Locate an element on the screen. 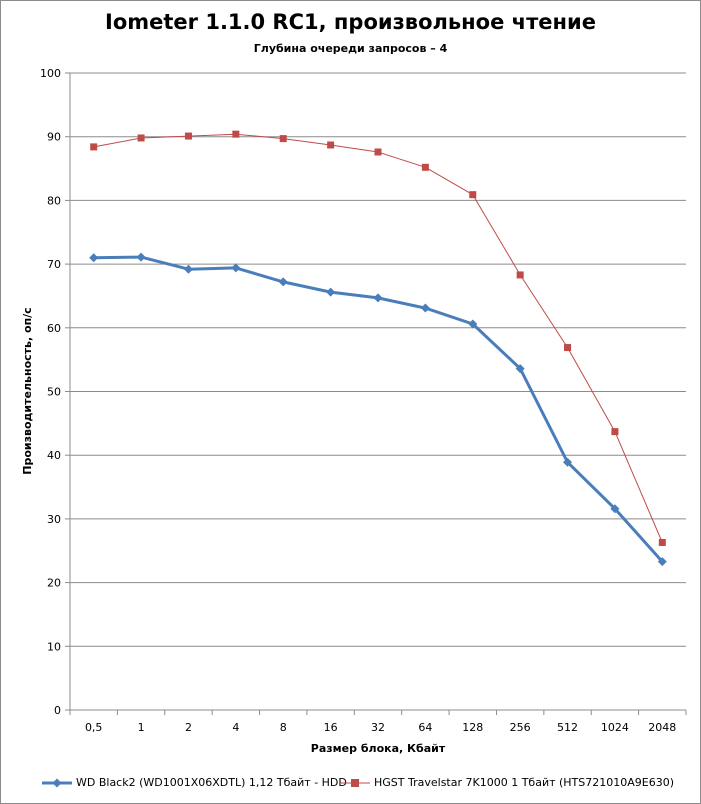  x-tick-labels: 0,5 1 2 4 8 16 32 64 128 256 512 1024 2048 is located at coordinates (380, 727).